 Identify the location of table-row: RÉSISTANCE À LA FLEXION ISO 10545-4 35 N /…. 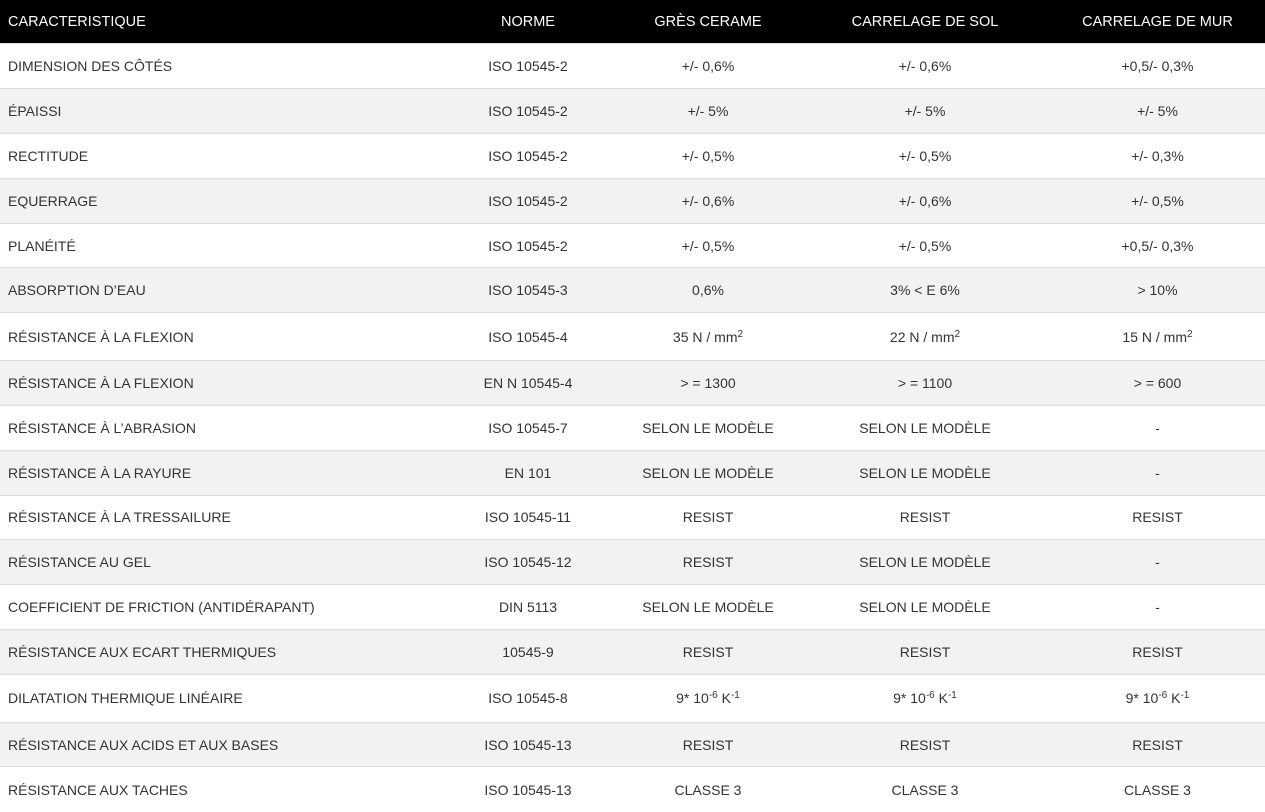
(632, 336).